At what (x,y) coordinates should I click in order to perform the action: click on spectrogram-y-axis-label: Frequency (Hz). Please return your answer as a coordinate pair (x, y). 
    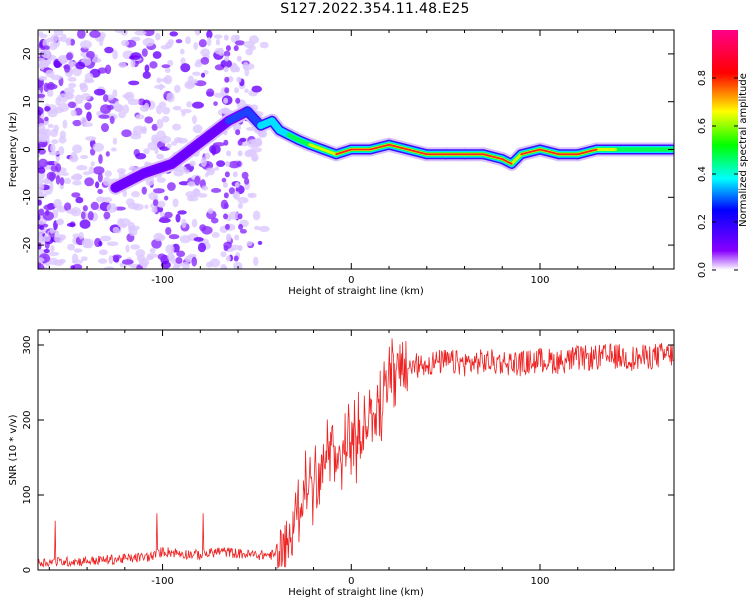
    Looking at the image, I should click on (13, 150).